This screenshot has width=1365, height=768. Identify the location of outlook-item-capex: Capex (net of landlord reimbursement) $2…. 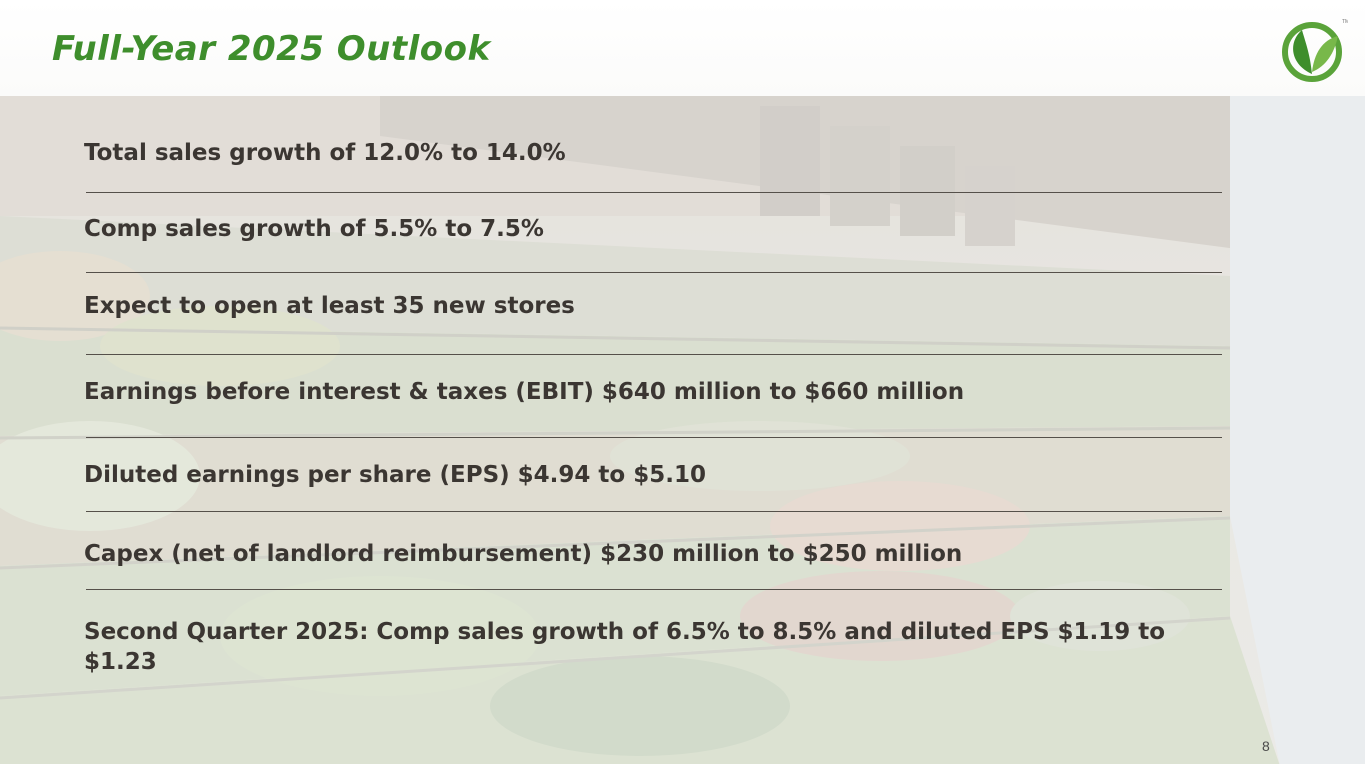
(523, 554).